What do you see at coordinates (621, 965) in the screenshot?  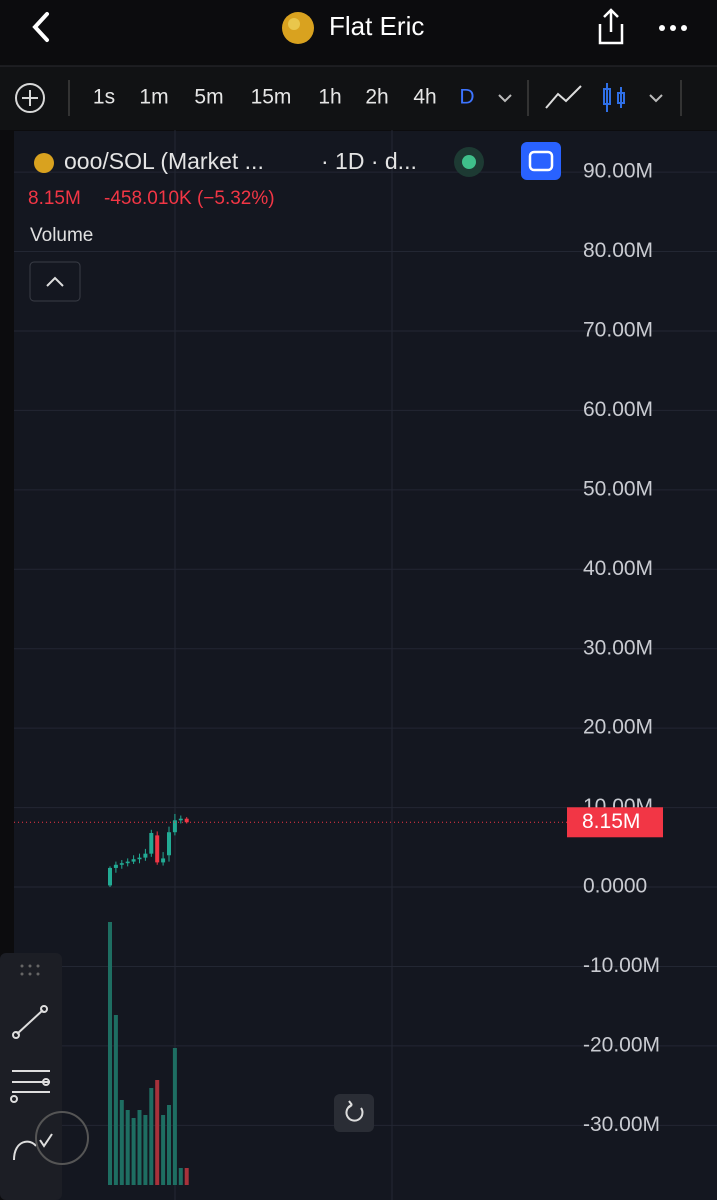 I see `y-tick-label: -10.00M` at bounding box center [621, 965].